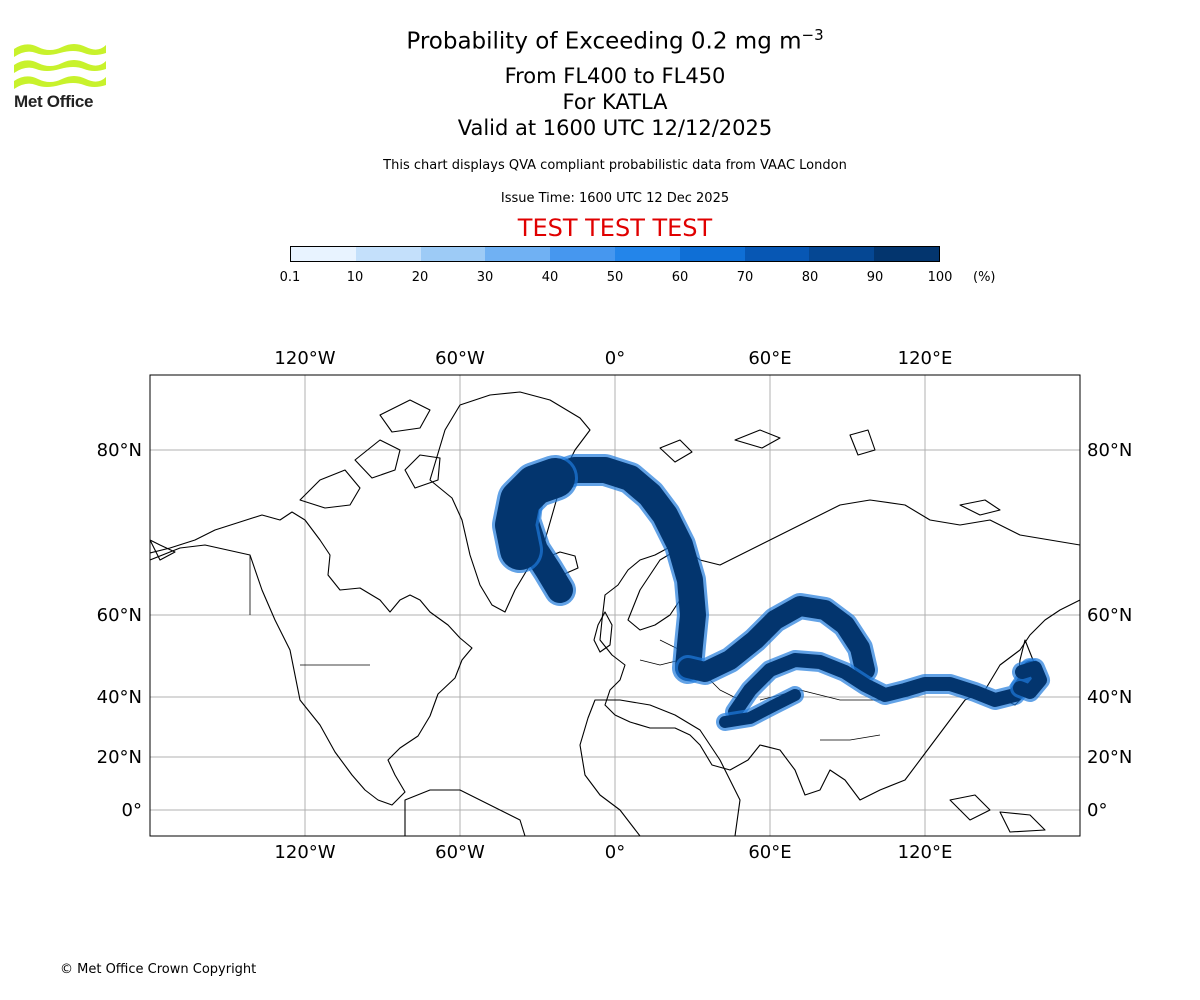 The image size is (1200, 1000). I want to click on met-office-logo-icon, so click(60, 66).